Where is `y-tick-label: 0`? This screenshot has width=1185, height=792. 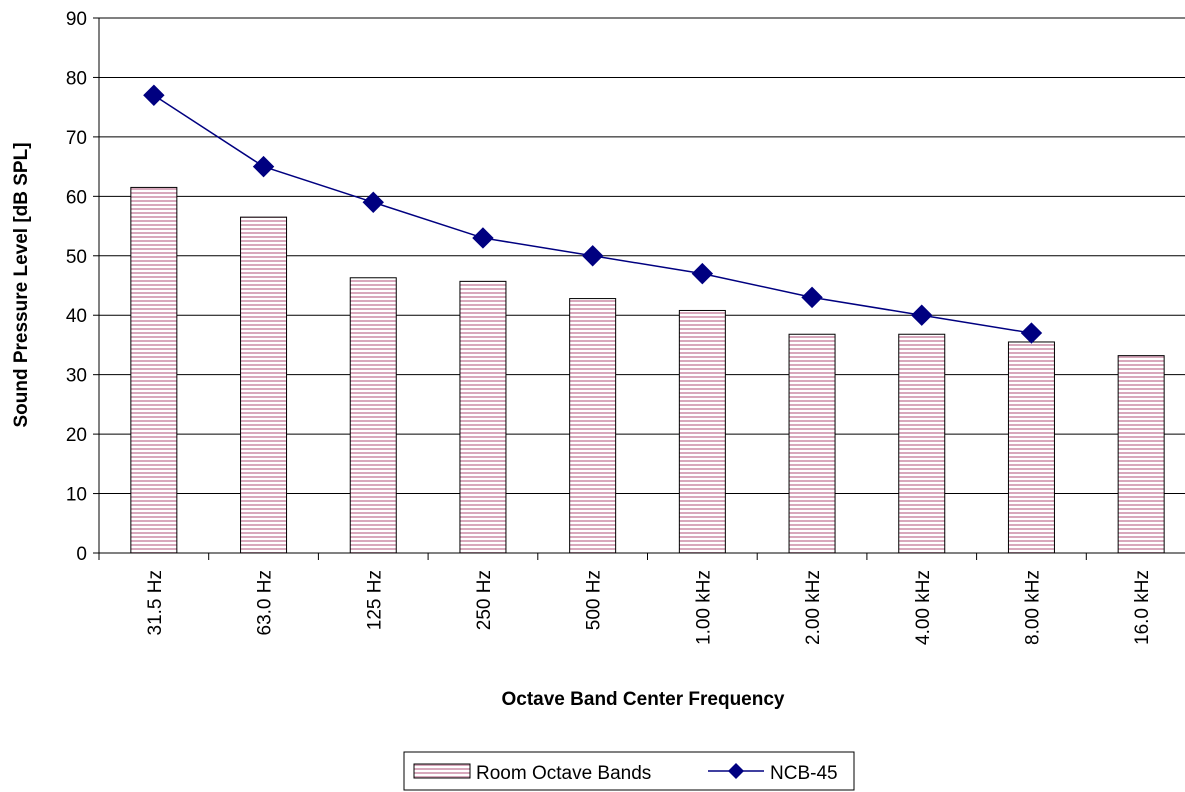 y-tick-label: 0 is located at coordinates (81, 554).